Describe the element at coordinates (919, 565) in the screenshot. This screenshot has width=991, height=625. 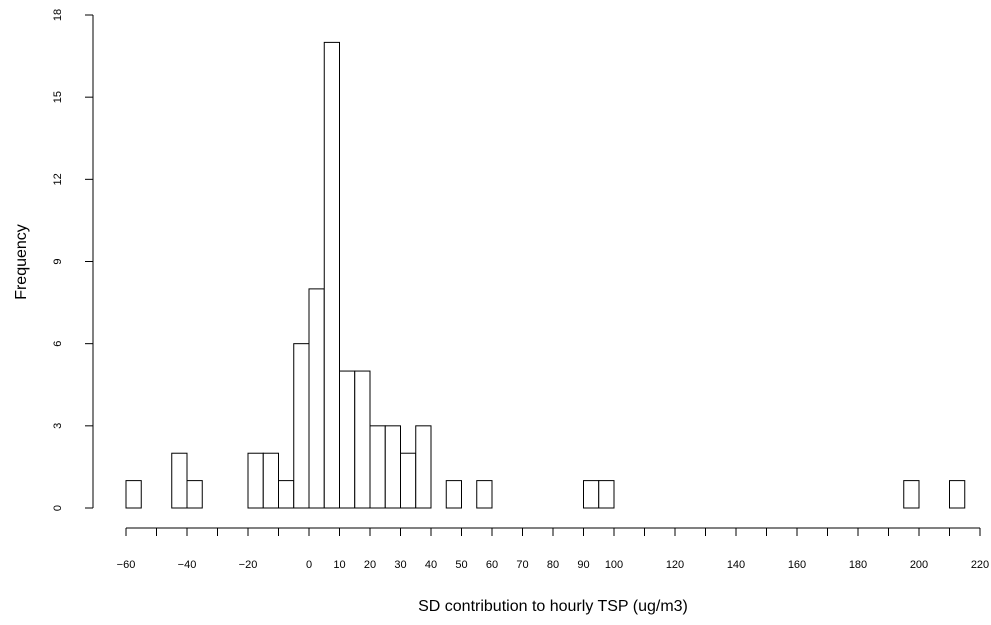
I see `x-tick-label: 200` at that location.